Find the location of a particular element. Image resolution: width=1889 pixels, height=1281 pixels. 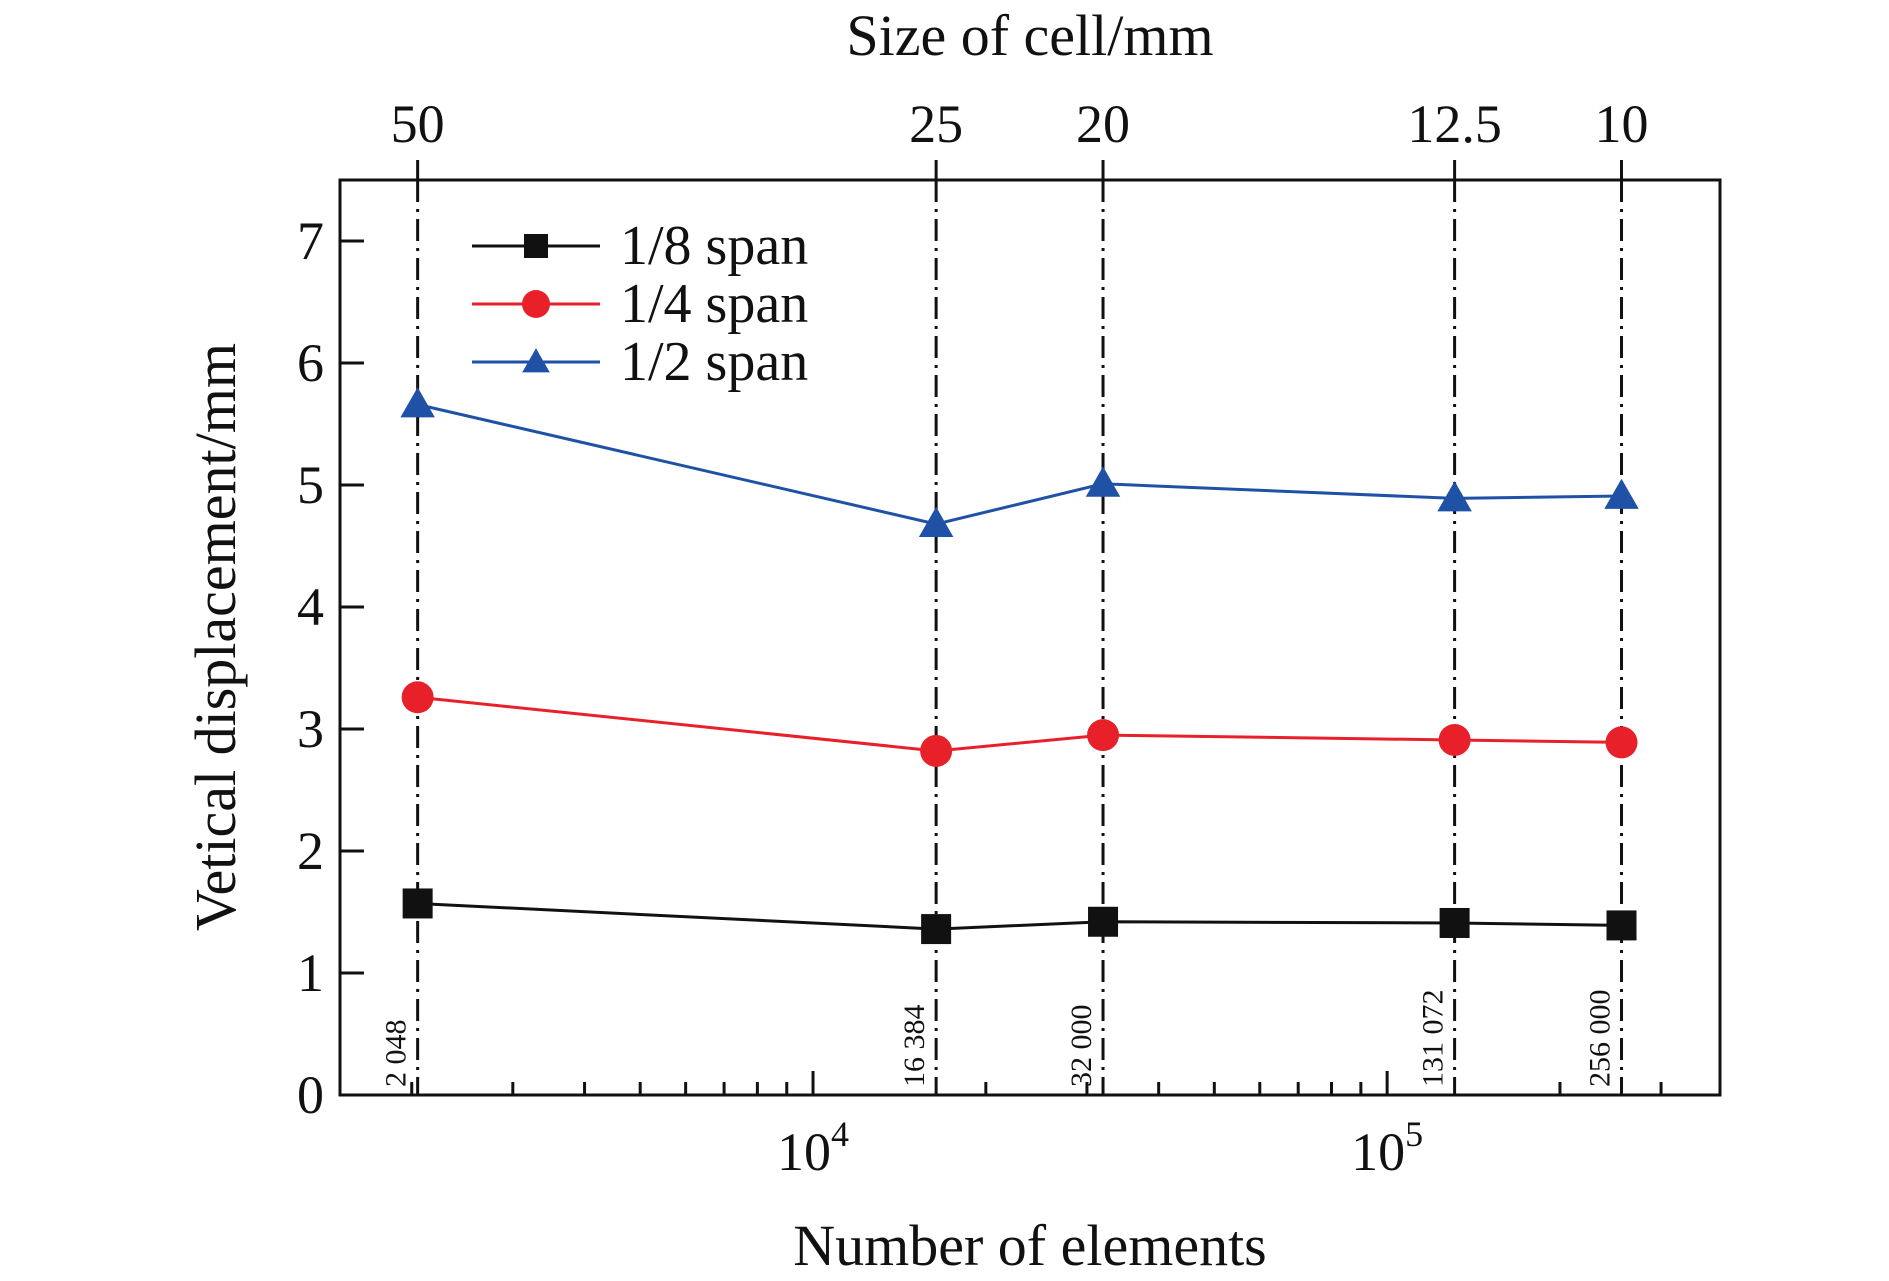

y-tick-label: 4 is located at coordinates (310, 607).